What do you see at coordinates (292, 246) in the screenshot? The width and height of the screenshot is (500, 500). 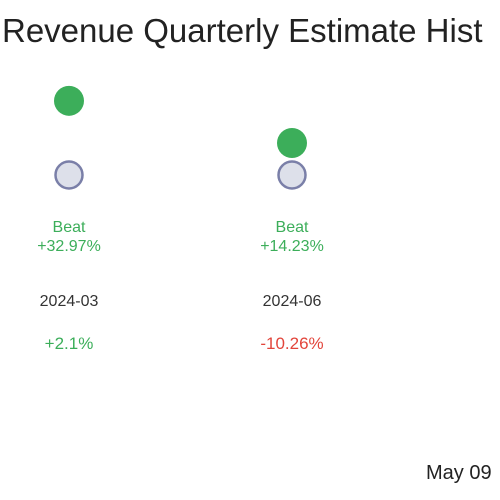 I see `surprise-label: +14.23%` at bounding box center [292, 246].